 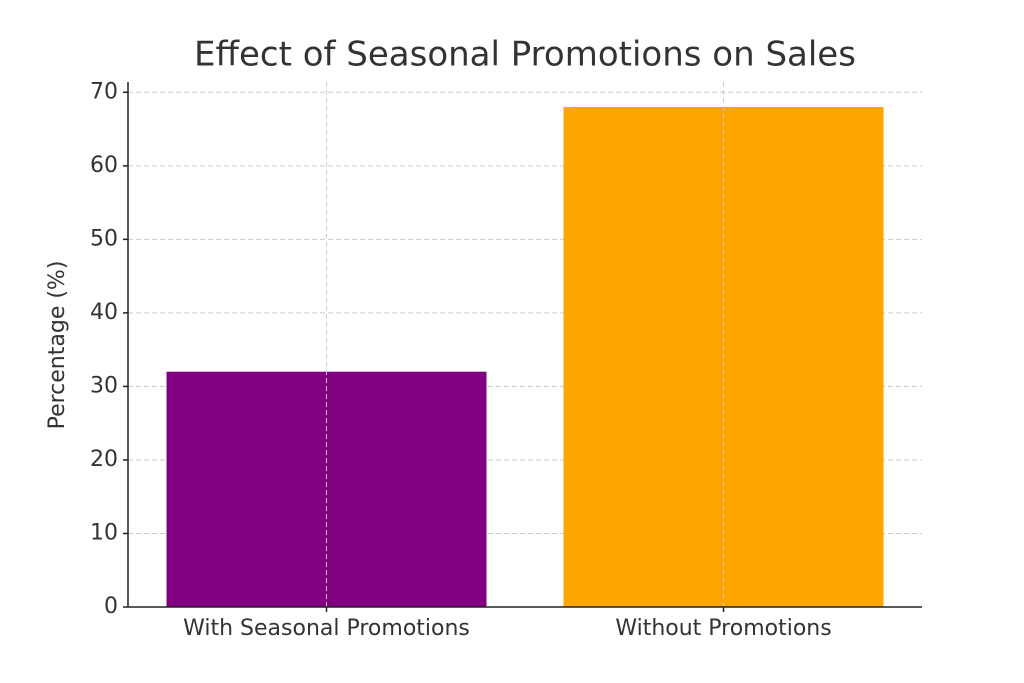 What do you see at coordinates (326, 628) in the screenshot?
I see `x-tick-label: With Seasonal Promotions` at bounding box center [326, 628].